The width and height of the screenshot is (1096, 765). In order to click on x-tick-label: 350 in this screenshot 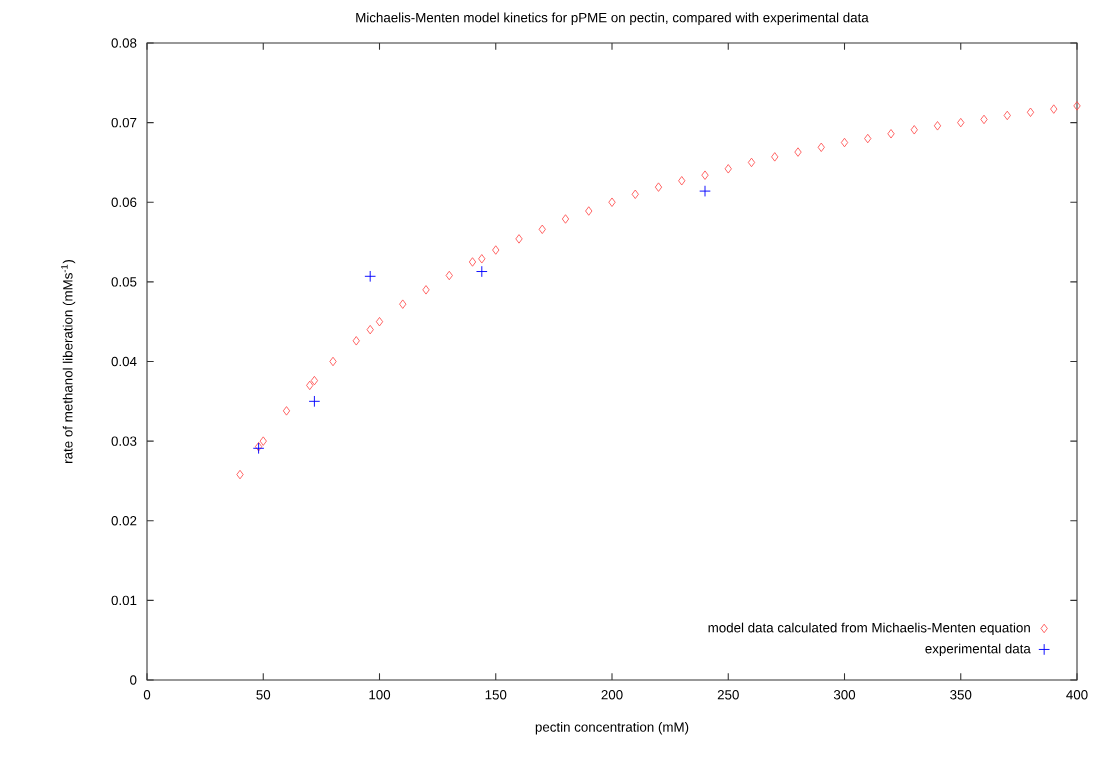, I will do `click(961, 695)`.